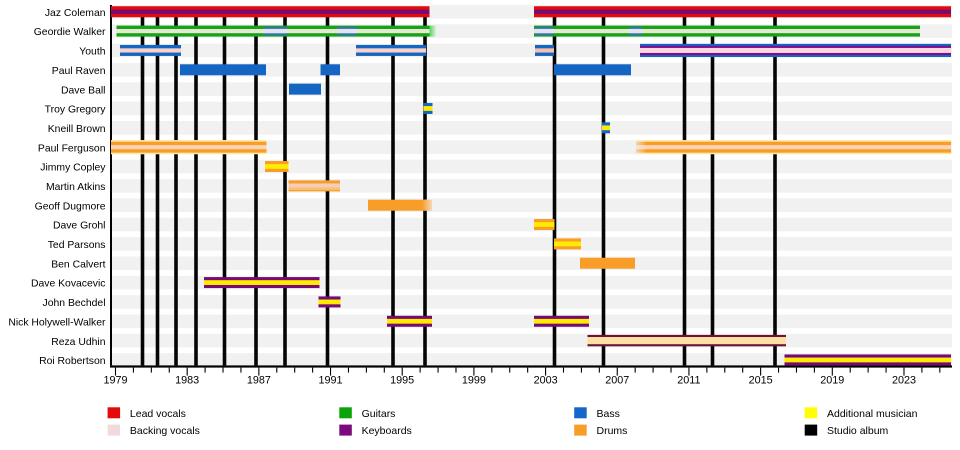 This screenshot has height=450, width=960. What do you see at coordinates (77, 129) in the screenshot?
I see `svg-text: Kneill Brown` at bounding box center [77, 129].